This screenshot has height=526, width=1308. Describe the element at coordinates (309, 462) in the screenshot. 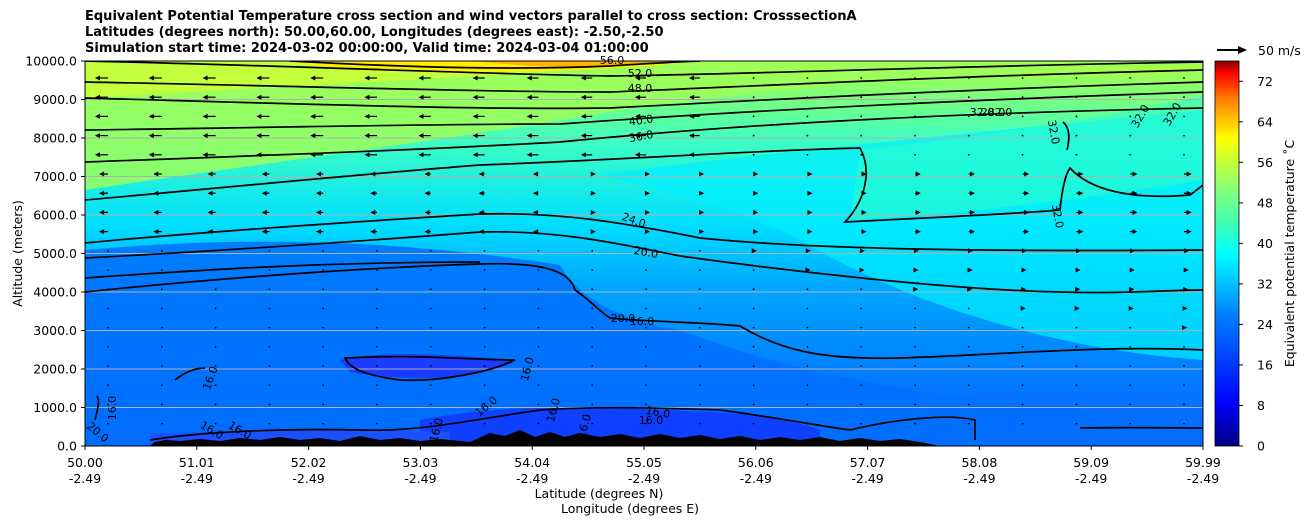

I see `x-tick-label-lat: 52.02` at that location.